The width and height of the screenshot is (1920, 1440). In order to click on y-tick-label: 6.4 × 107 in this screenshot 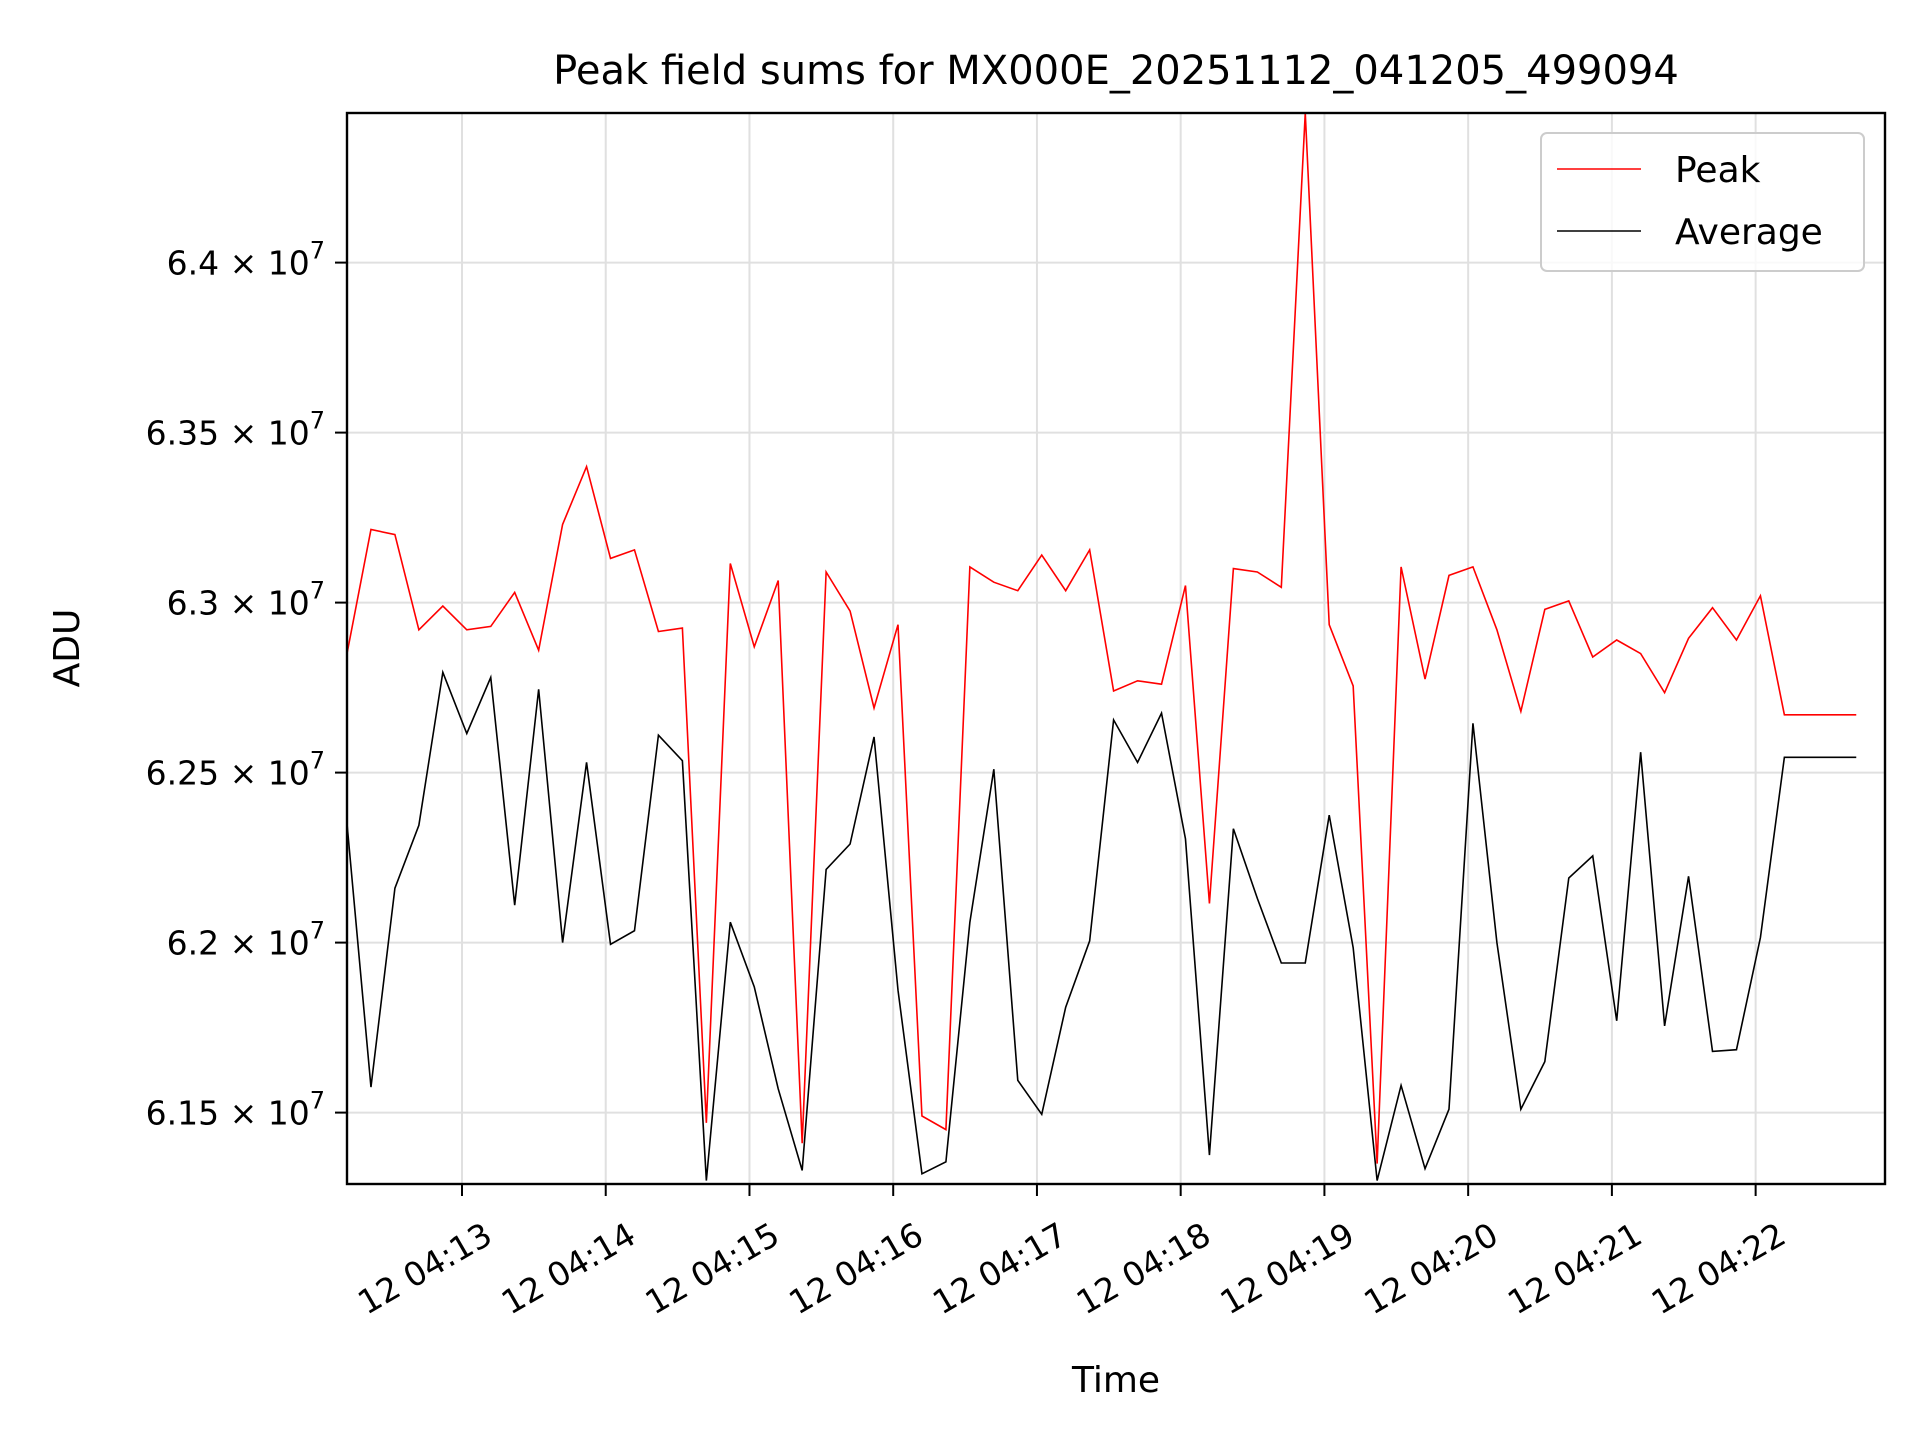, I will do `click(246, 260)`.